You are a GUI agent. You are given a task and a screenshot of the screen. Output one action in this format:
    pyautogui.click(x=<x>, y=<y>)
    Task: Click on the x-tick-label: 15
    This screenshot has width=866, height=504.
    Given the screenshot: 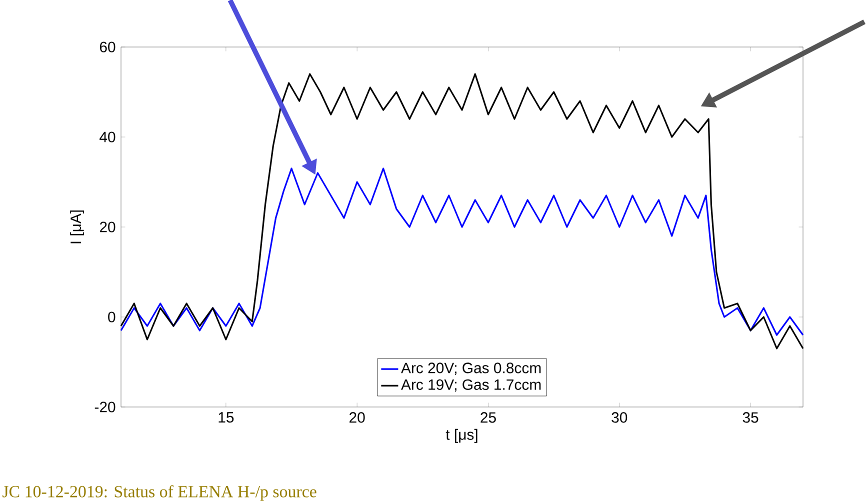 What is the action you would take?
    pyautogui.click(x=226, y=417)
    